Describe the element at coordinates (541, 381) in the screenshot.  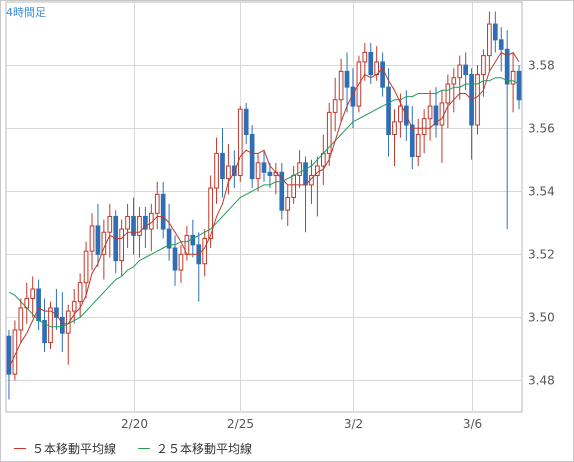
I see `y-tick-label: 3.48` at that location.